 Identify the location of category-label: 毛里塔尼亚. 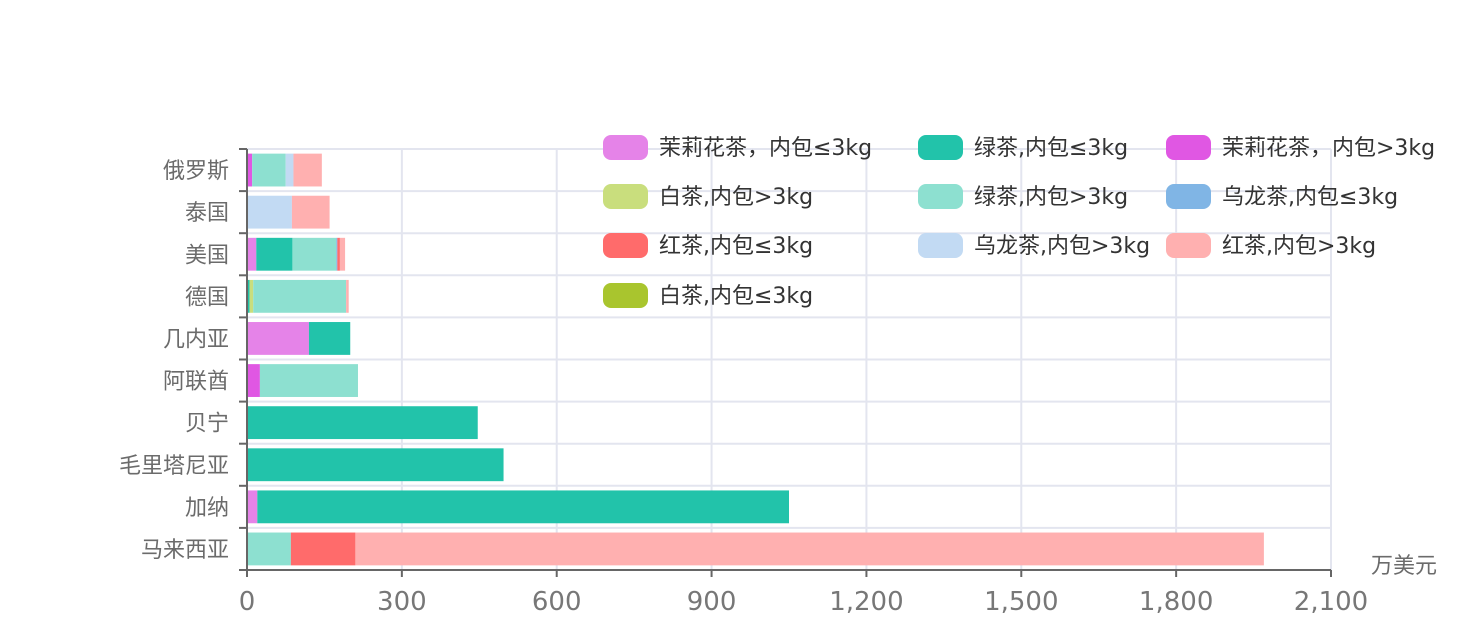
(174, 466).